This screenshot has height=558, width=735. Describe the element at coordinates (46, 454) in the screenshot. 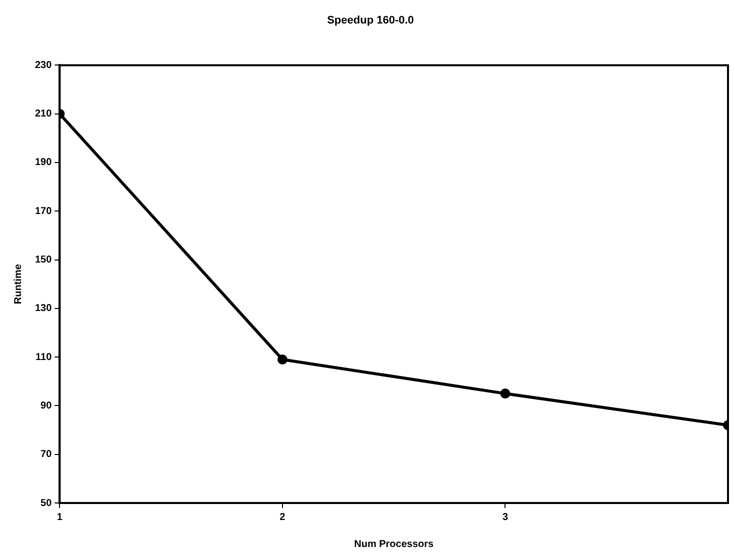

I see `y-tick-label: 70` at that location.